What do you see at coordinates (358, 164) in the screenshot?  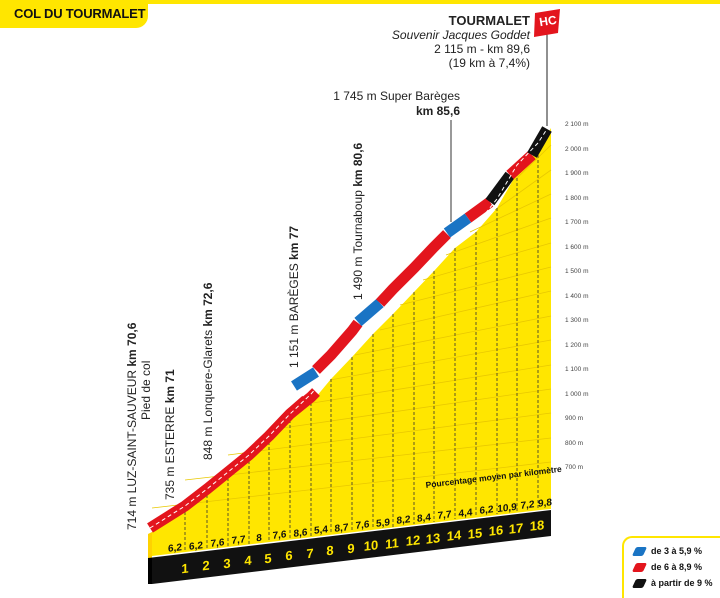 I see `waypoint-km: km 80,6` at bounding box center [358, 164].